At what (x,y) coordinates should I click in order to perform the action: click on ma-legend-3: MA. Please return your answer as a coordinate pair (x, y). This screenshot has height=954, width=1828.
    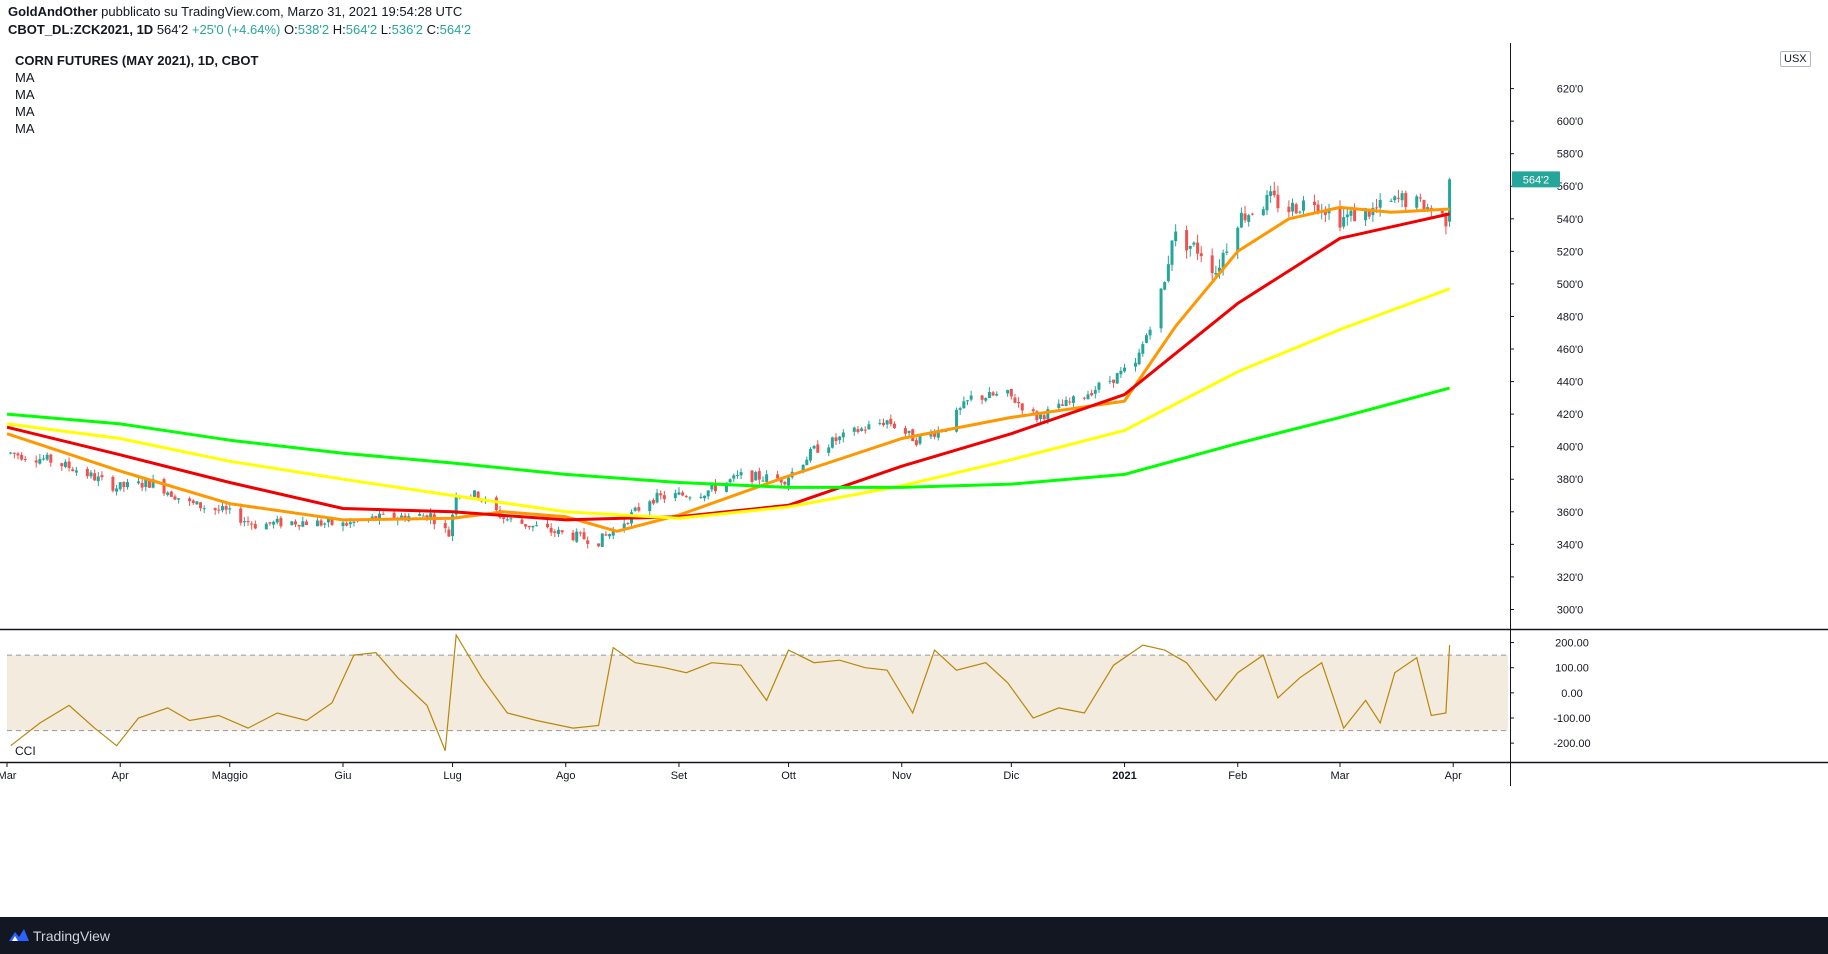
    Looking at the image, I should click on (25, 111).